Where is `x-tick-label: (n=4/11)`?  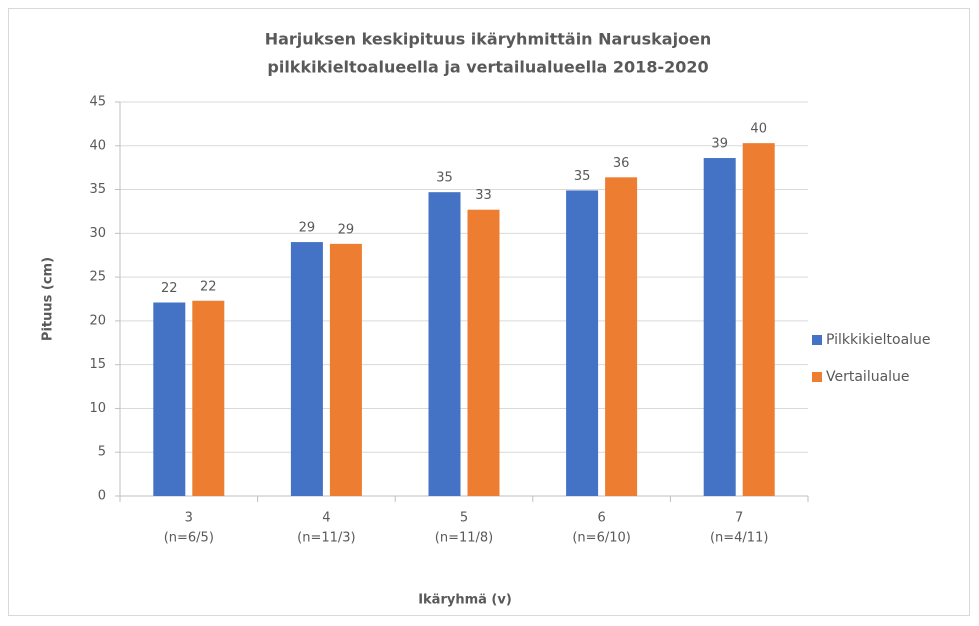 x-tick-label: (n=4/11) is located at coordinates (739, 538).